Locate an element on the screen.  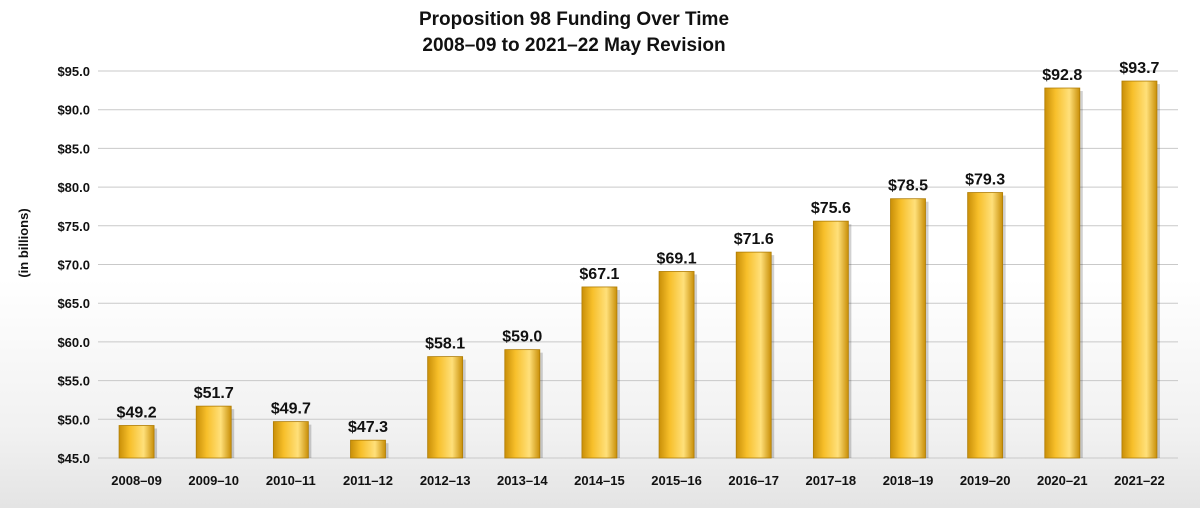
x-tick-label: 2019–20 is located at coordinates (985, 480).